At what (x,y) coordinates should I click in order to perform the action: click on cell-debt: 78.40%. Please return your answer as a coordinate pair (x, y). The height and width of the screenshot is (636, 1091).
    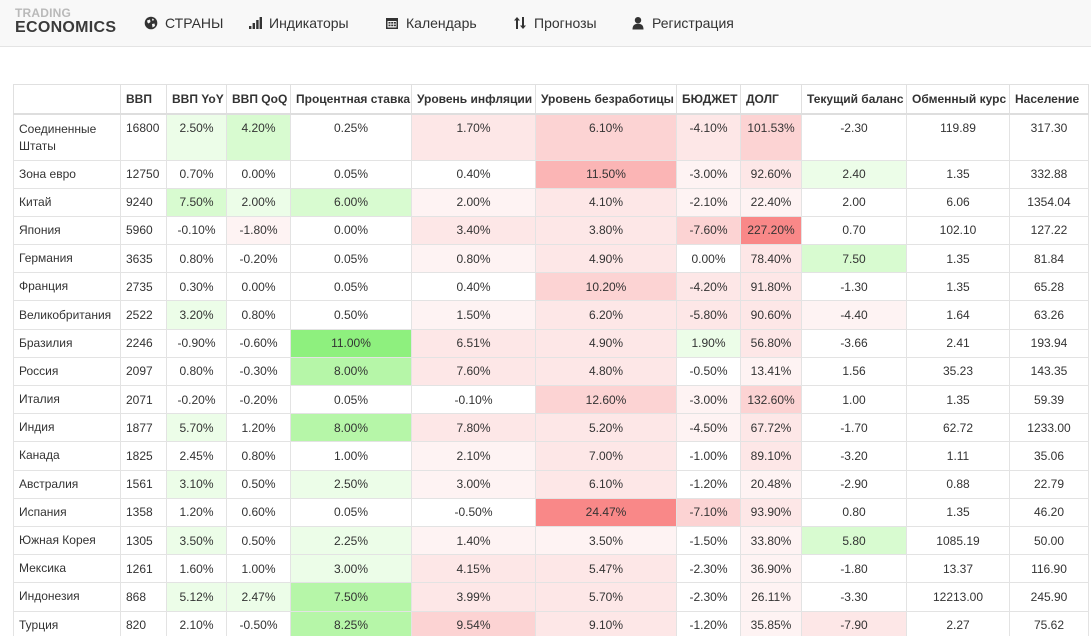
    Looking at the image, I should click on (771, 259).